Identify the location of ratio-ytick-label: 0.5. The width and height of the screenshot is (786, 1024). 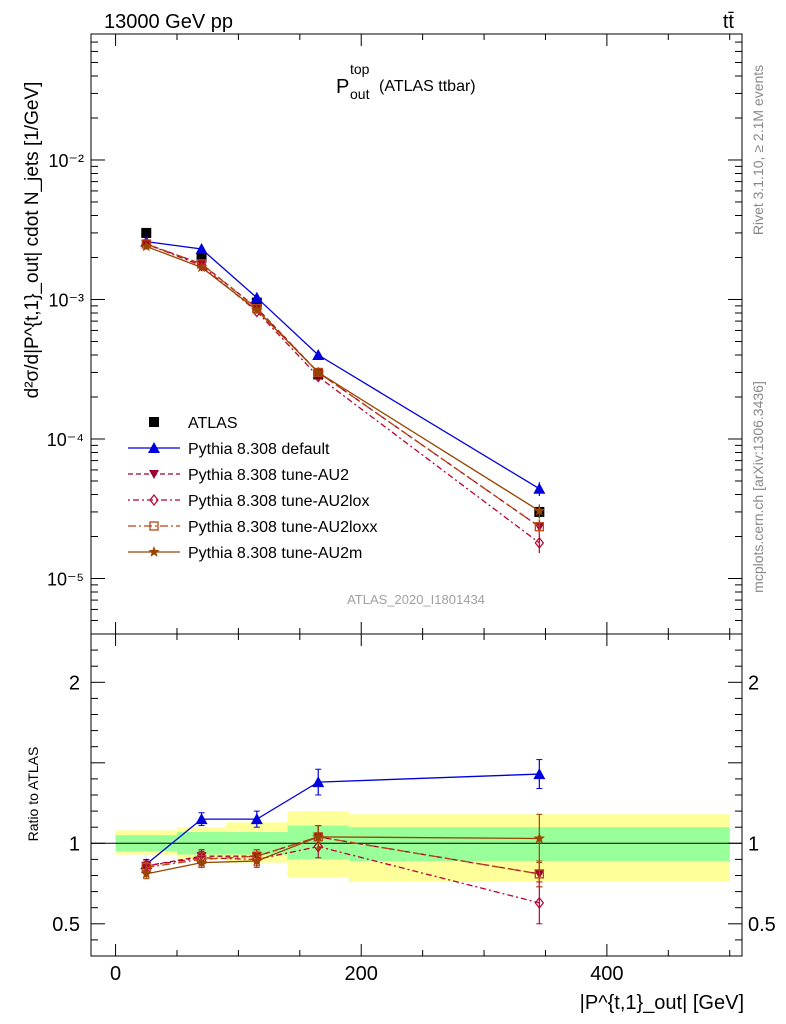
(66, 925).